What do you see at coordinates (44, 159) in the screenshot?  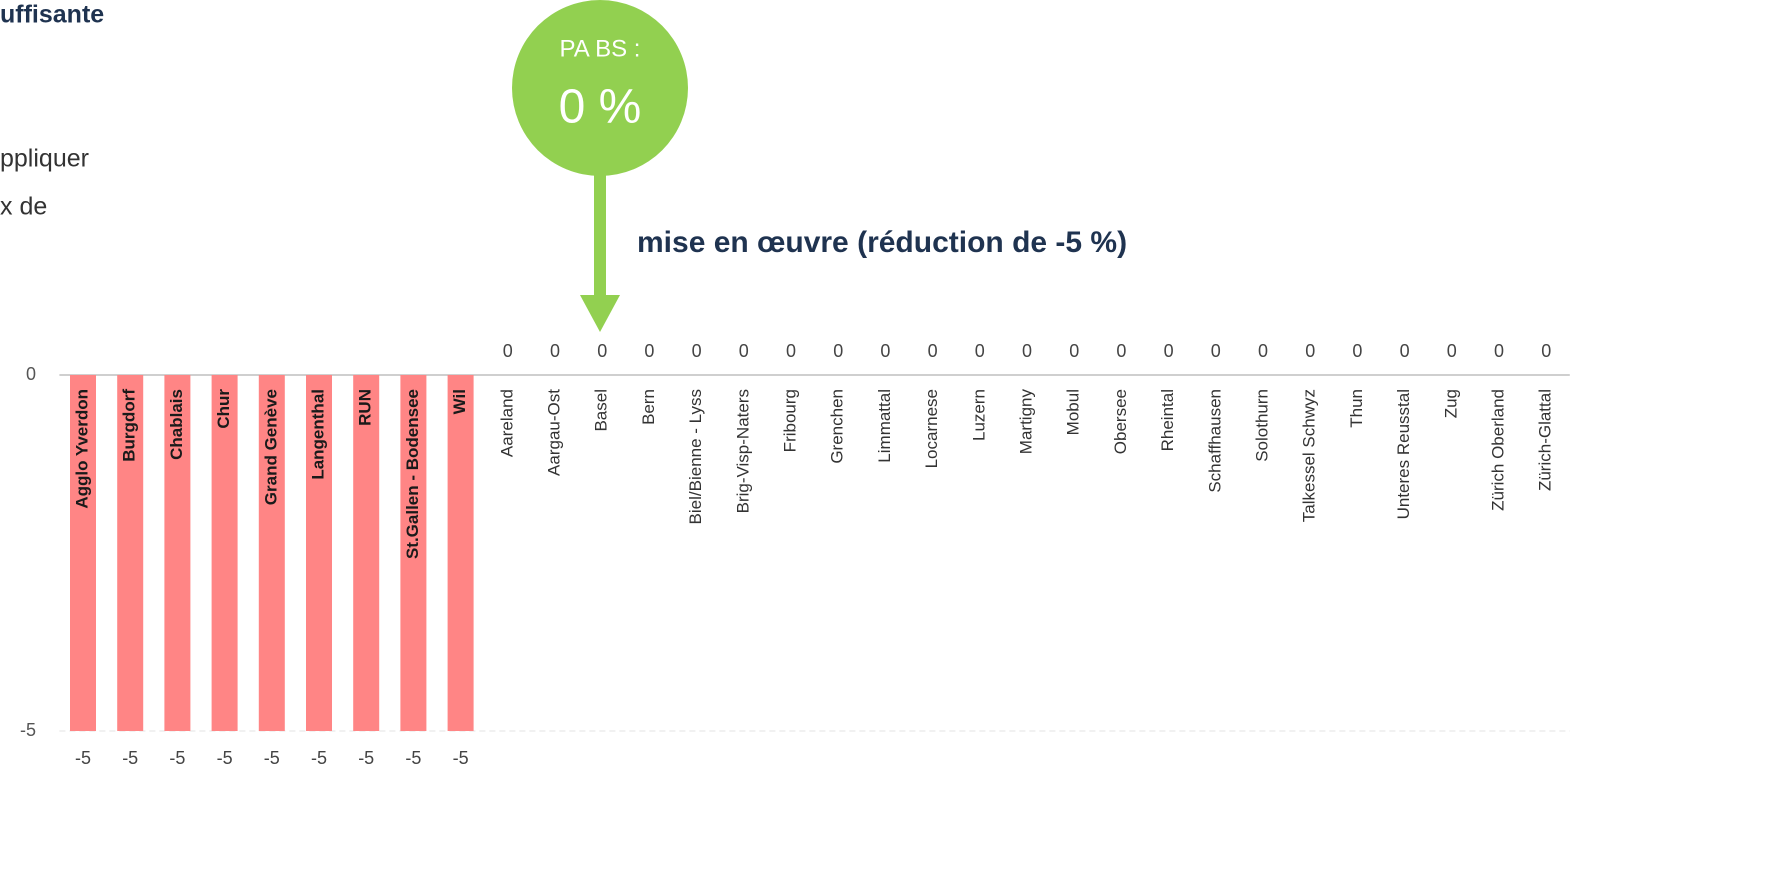 I see `body-line: ppliquer` at bounding box center [44, 159].